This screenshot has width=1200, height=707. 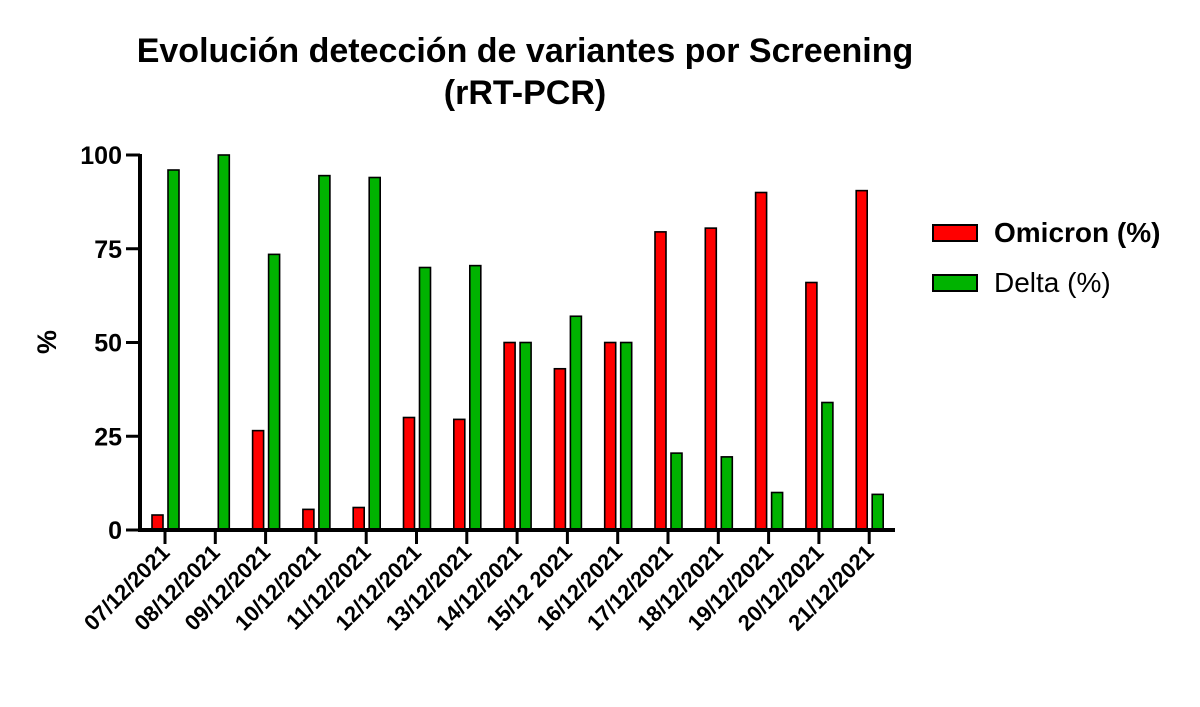 I want to click on legend-label-delta: Delta (%), so click(x=1052, y=282).